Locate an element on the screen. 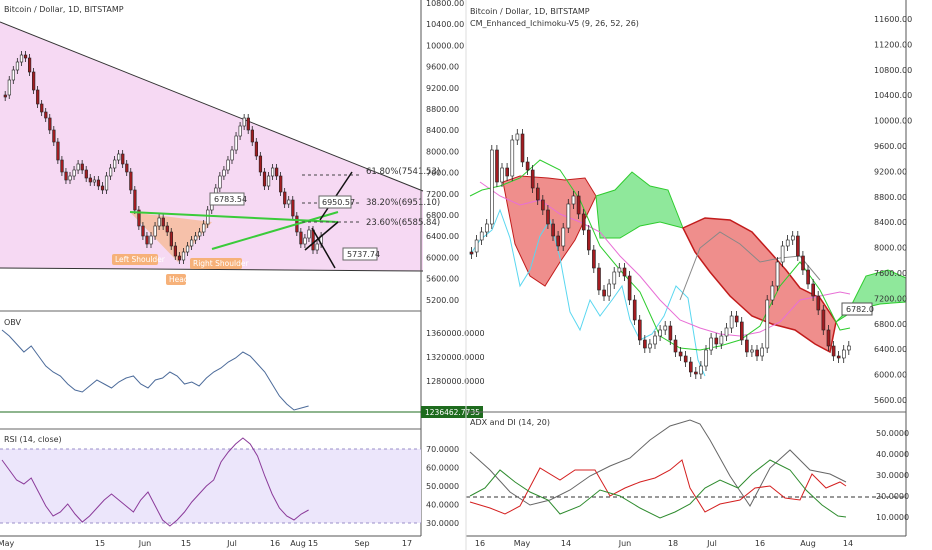 This screenshot has height=550, width=932. callout-6783-box is located at coordinates (227, 199).